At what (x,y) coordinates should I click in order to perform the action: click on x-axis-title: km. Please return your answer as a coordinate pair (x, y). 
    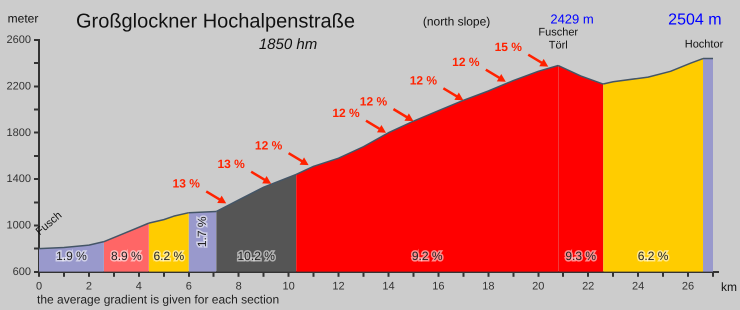
    Looking at the image, I should click on (729, 287).